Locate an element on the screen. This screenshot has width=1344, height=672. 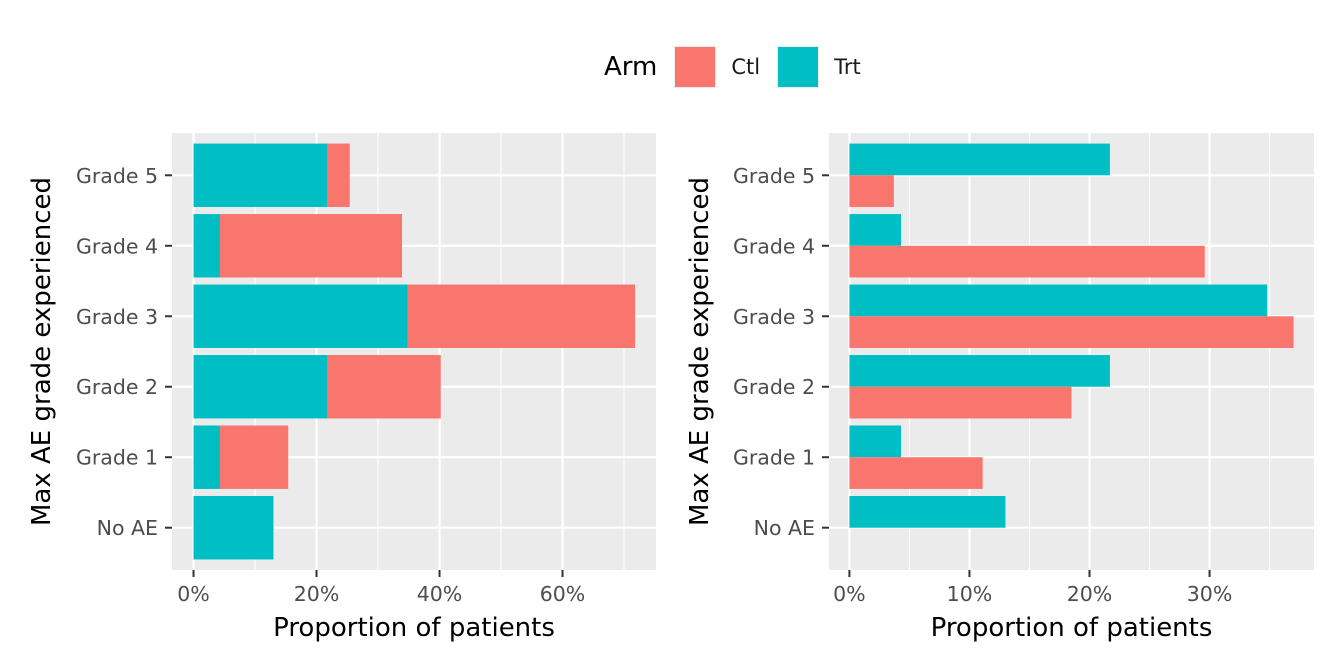
x-tick-label: 40% is located at coordinates (440, 594).